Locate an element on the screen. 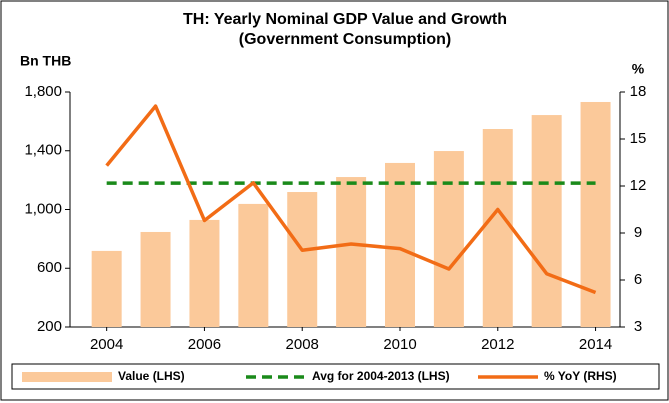 Image resolution: width=669 pixels, height=403 pixels. y2-tick-label: 18 is located at coordinates (638, 91).